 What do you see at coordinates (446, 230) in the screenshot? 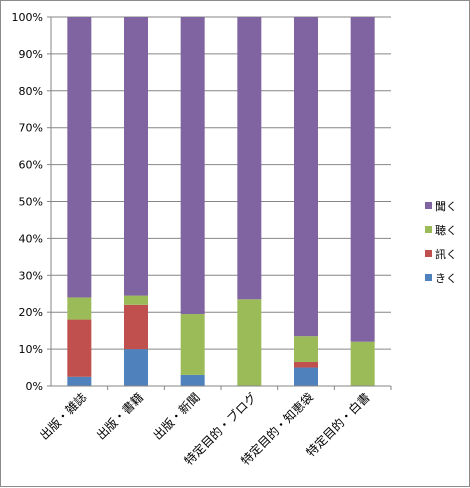
I see `legend-label: 聴く` at bounding box center [446, 230].